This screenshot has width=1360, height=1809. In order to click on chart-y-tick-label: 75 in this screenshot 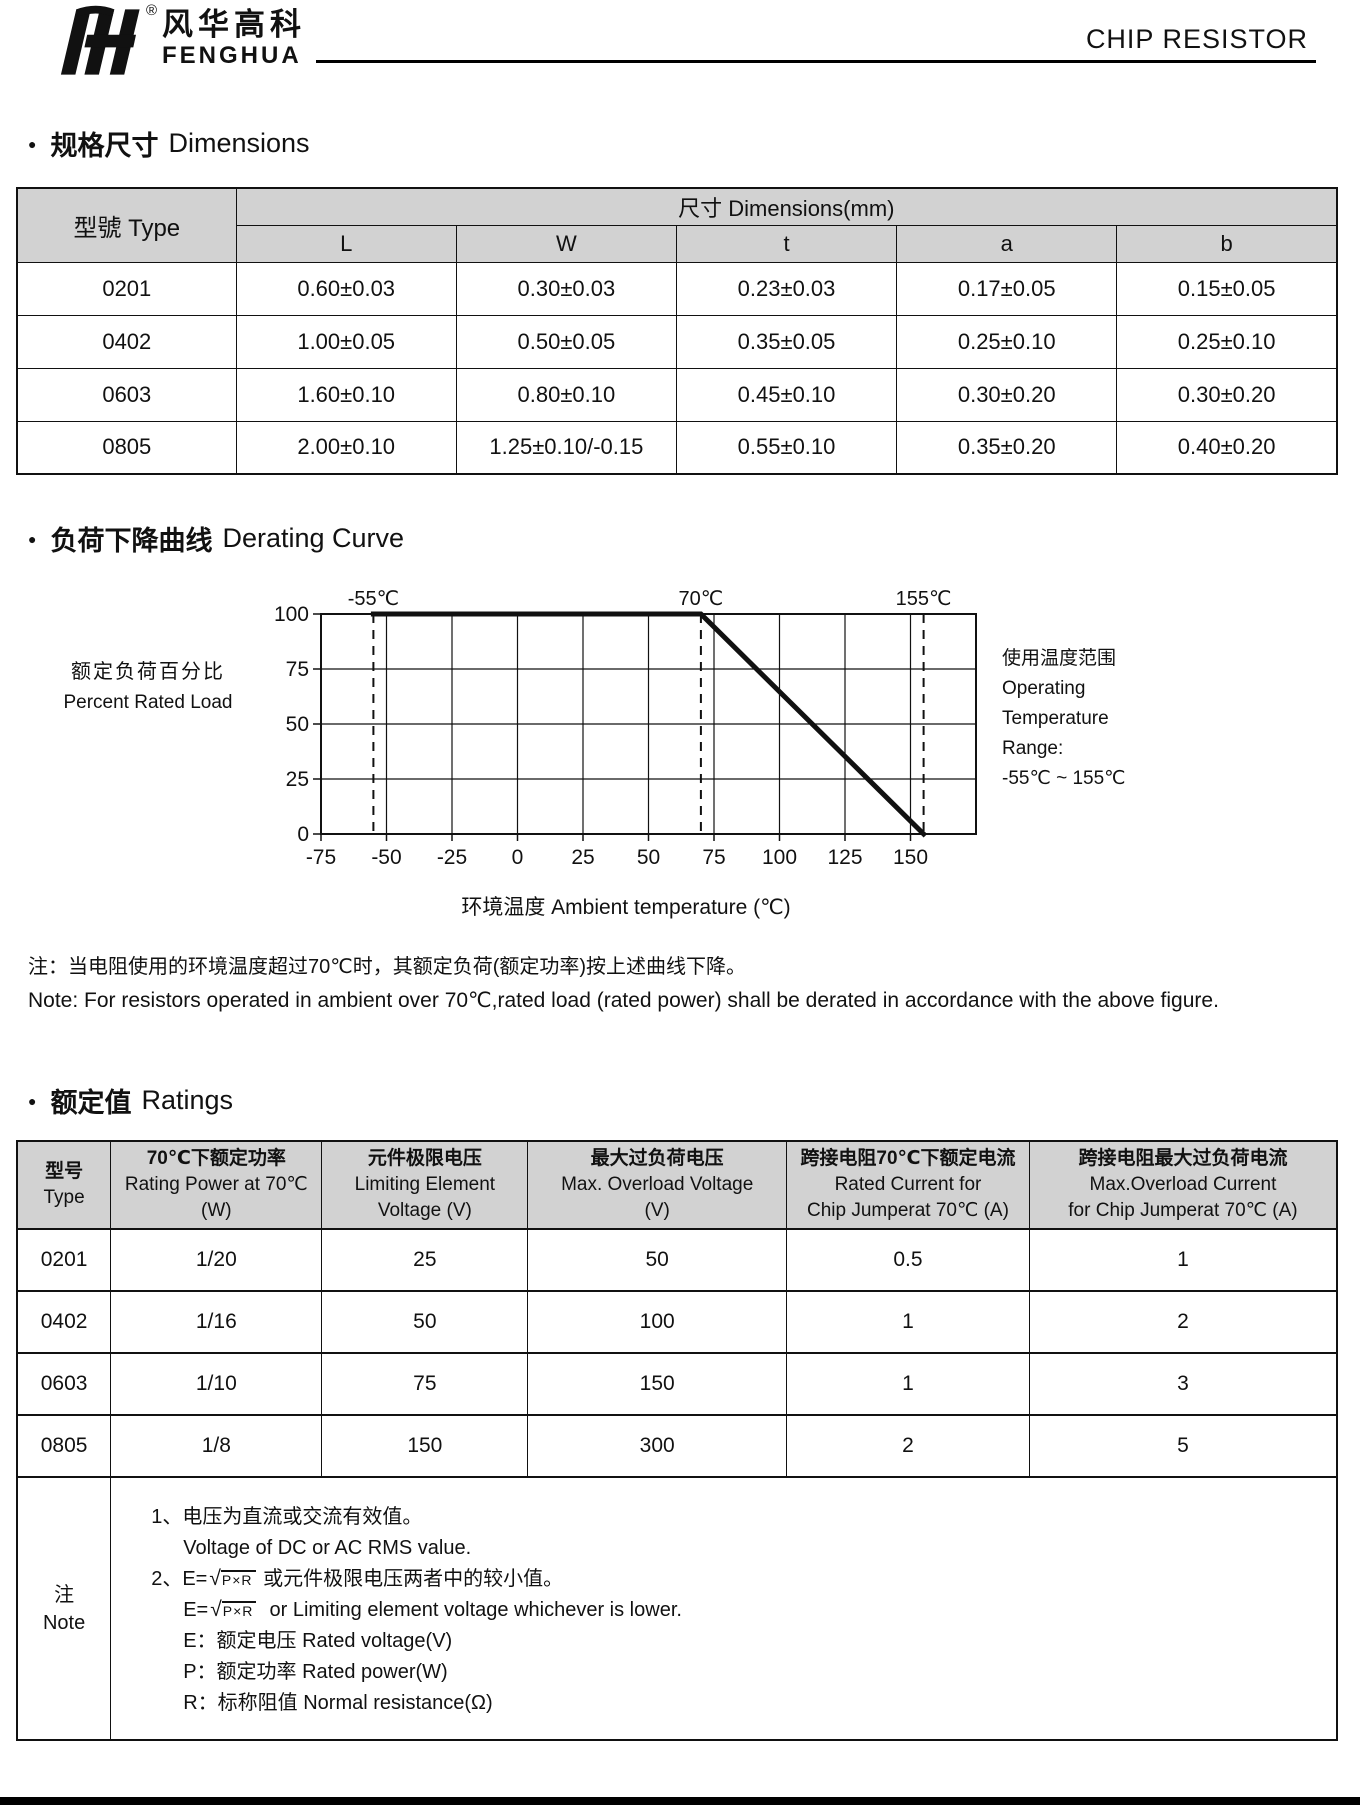, I will do `click(297, 669)`.